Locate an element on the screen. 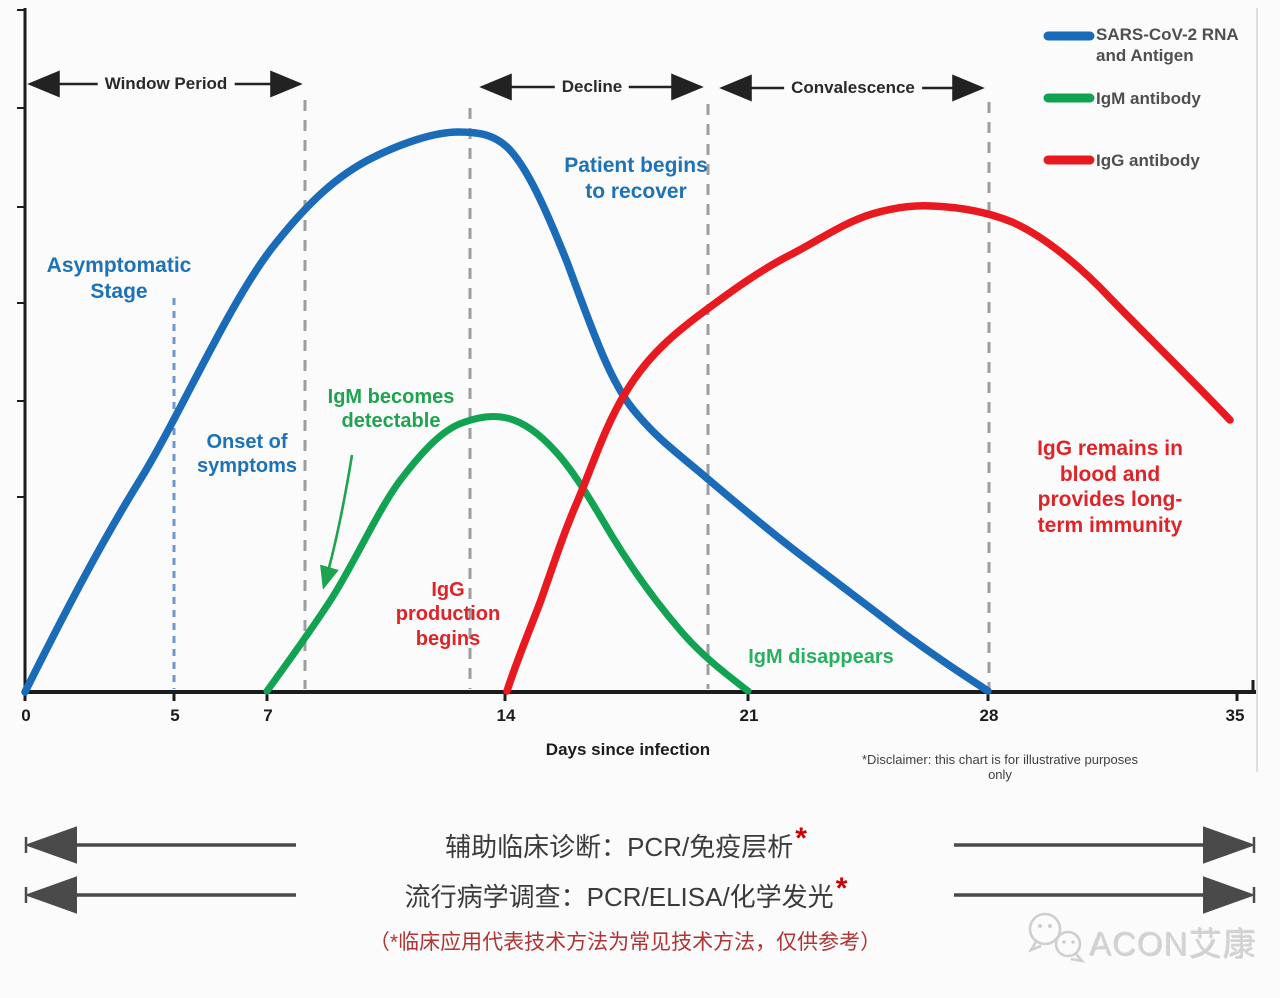  x-axis-title: Days since infection is located at coordinates (628, 749).